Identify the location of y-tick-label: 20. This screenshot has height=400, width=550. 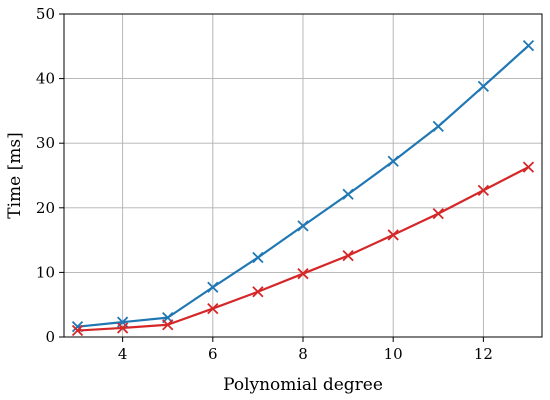
(45, 208).